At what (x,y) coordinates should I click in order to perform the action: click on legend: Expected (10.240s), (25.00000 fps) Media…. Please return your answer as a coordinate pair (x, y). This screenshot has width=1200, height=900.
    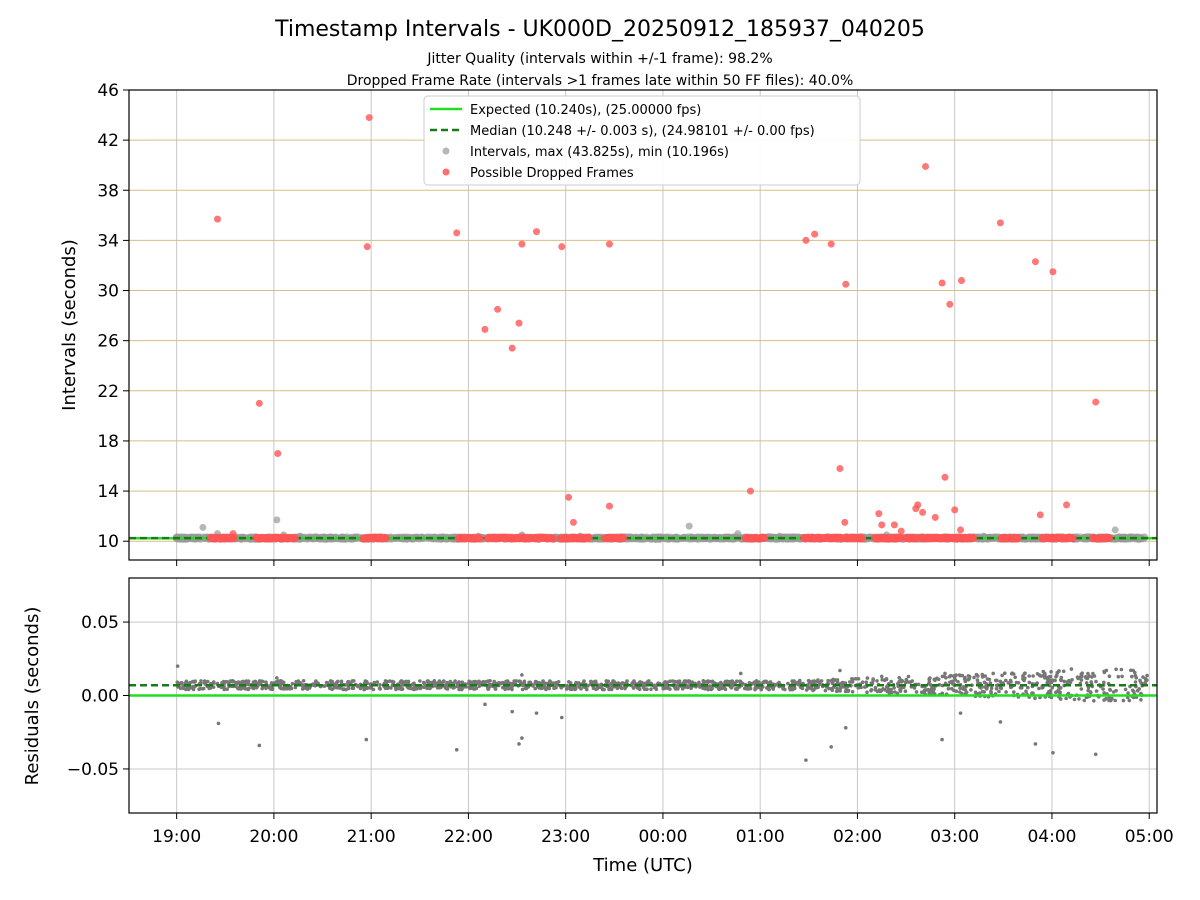
    Looking at the image, I should click on (642, 140).